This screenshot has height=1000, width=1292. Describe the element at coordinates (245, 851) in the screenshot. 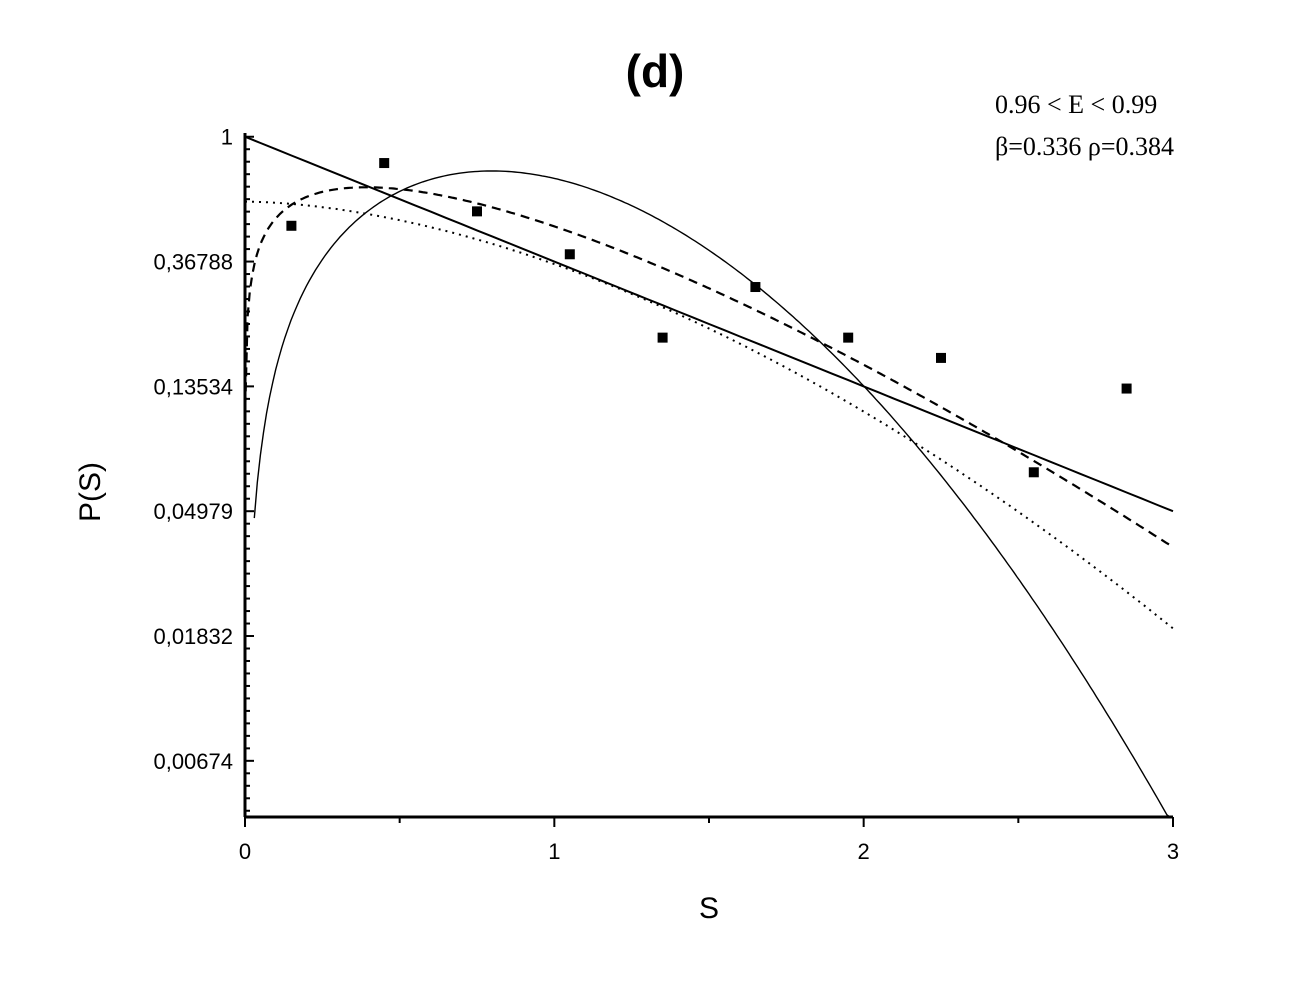

I see `x-tick-label: 0` at that location.